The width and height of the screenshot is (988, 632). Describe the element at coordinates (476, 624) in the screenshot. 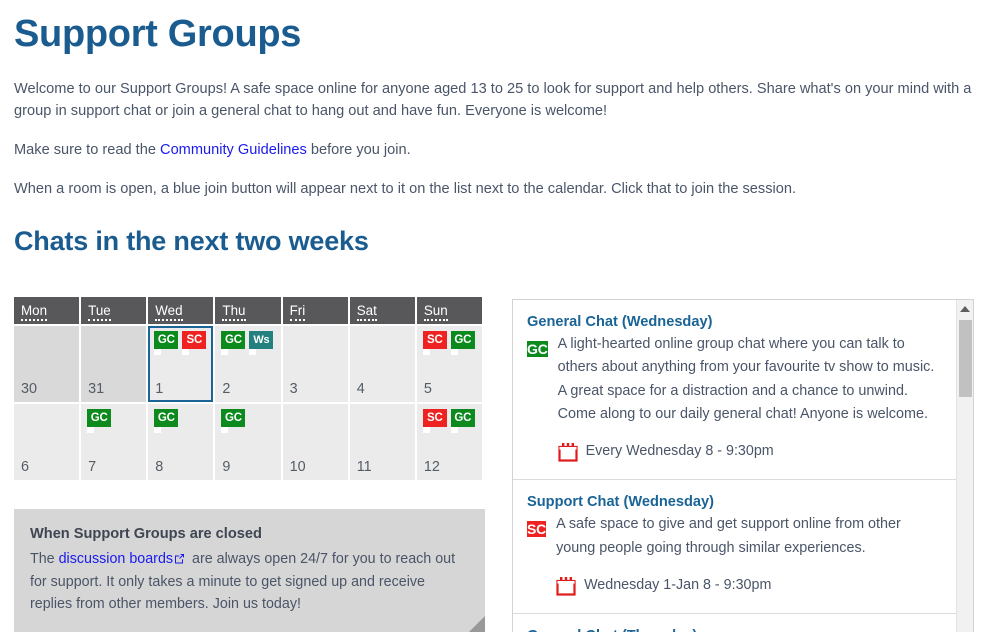

I see `resize-handle` at that location.